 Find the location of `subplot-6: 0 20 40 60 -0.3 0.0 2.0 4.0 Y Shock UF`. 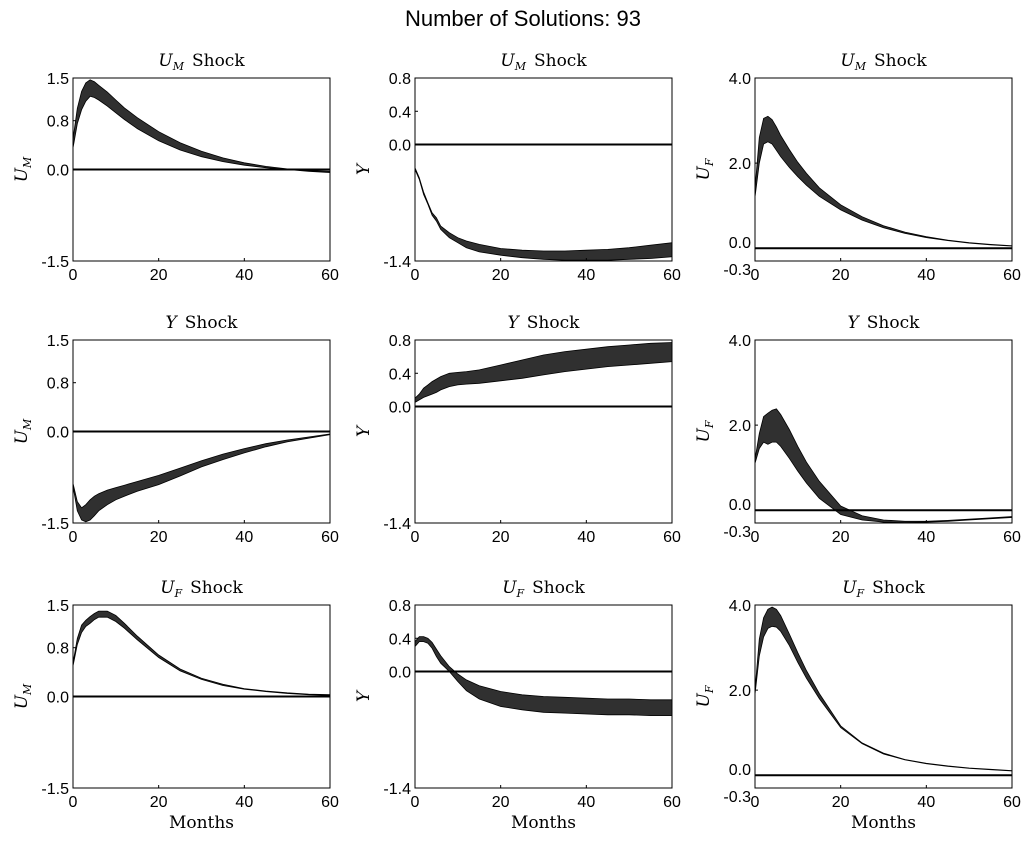

subplot-6: 0 20 40 60 -0.3 0.0 2.0 4.0 Y Shock UF is located at coordinates (857, 429).